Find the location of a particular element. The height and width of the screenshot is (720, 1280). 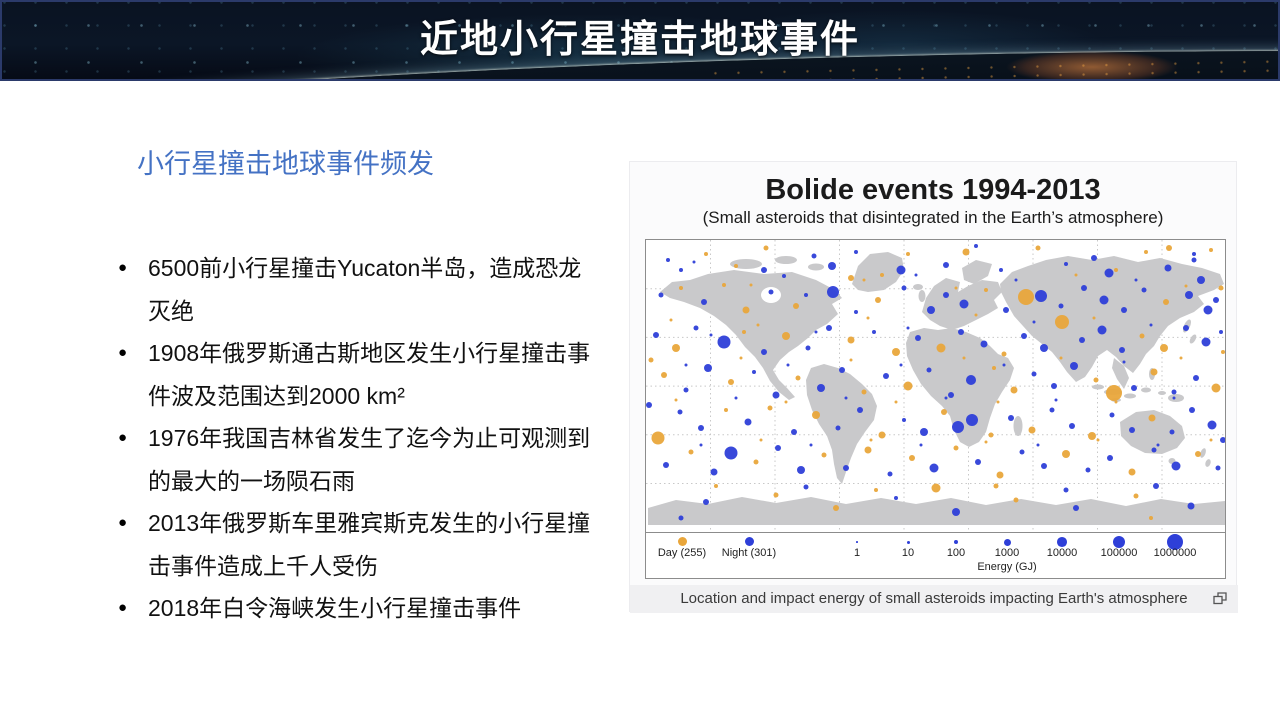

bullet-text: 2013年俄罗斯车里雅宾斯克发生的小行星撞击事件造成上千人受伤 is located at coordinates (369, 544).